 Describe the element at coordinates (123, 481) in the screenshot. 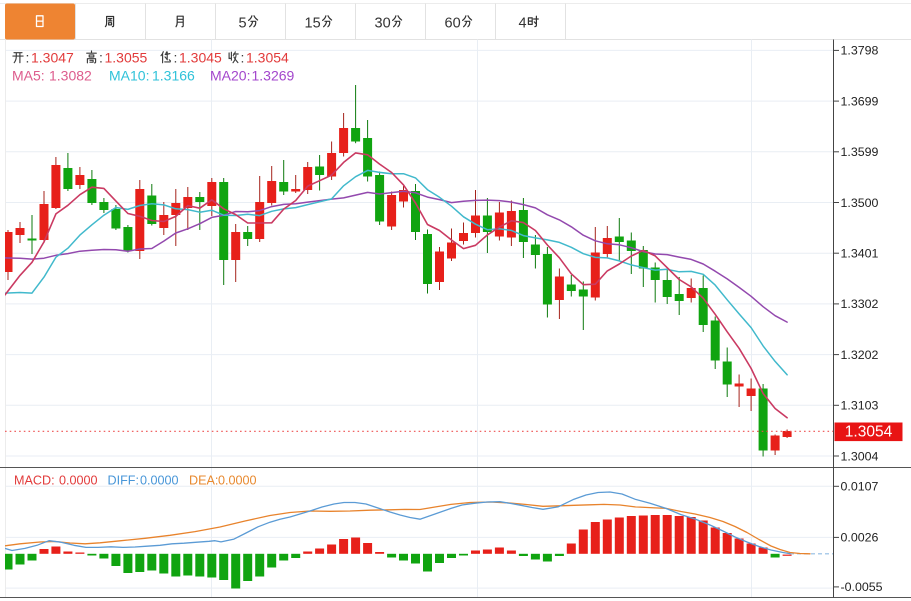

I see `svg-text: DIFF:` at that location.